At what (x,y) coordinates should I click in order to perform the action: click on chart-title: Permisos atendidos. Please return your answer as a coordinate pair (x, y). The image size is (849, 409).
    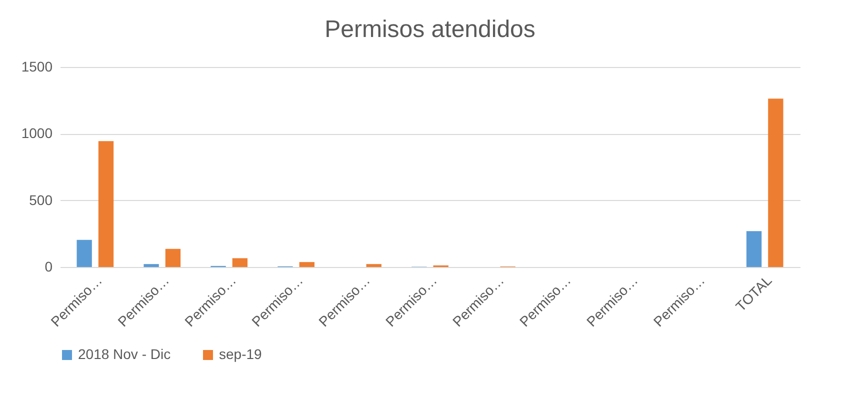
    Looking at the image, I should click on (430, 29).